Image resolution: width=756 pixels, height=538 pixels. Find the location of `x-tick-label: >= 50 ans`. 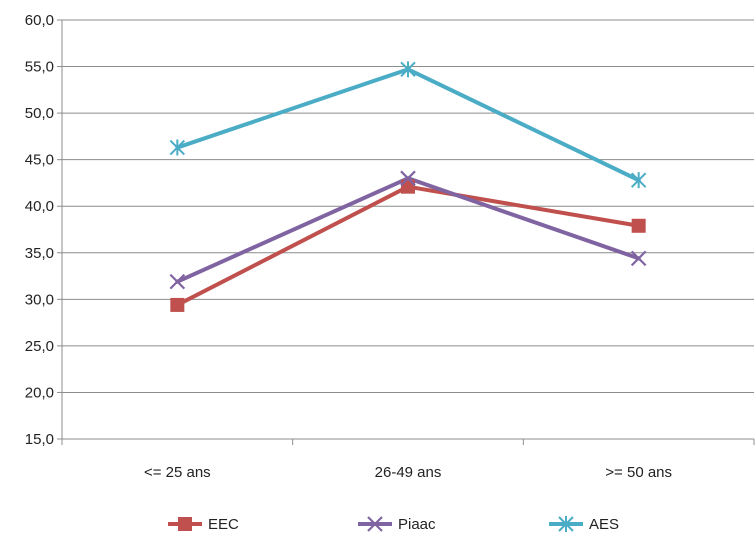

x-tick-label: >= 50 ans is located at coordinates (638, 472).